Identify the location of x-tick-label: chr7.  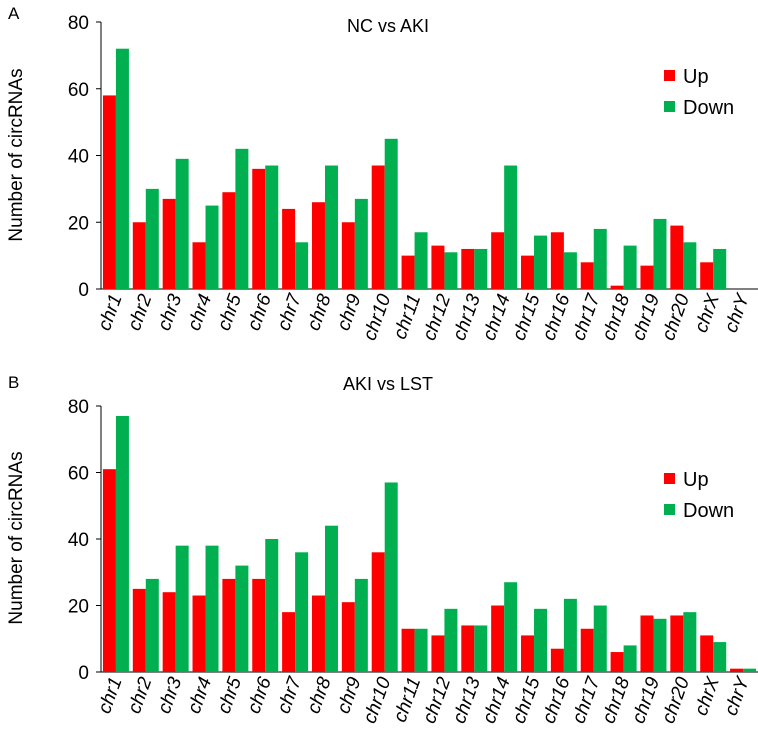
(289, 311).